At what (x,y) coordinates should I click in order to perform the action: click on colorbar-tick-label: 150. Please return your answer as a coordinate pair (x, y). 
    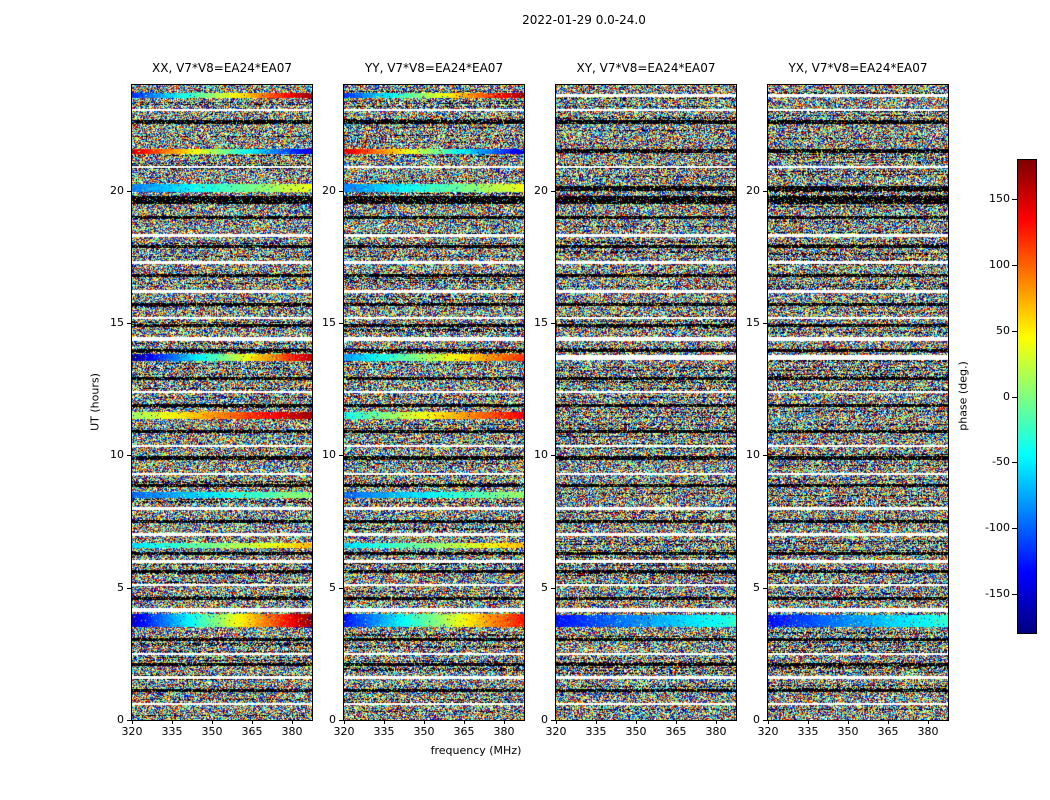
    Looking at the image, I should click on (999, 198).